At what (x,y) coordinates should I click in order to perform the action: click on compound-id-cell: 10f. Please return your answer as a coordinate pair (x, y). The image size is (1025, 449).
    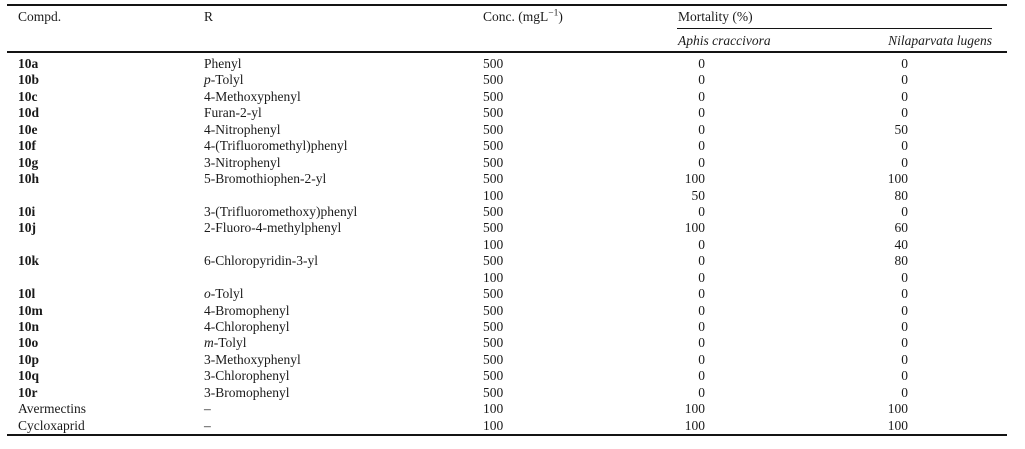
    Looking at the image, I should click on (27, 146).